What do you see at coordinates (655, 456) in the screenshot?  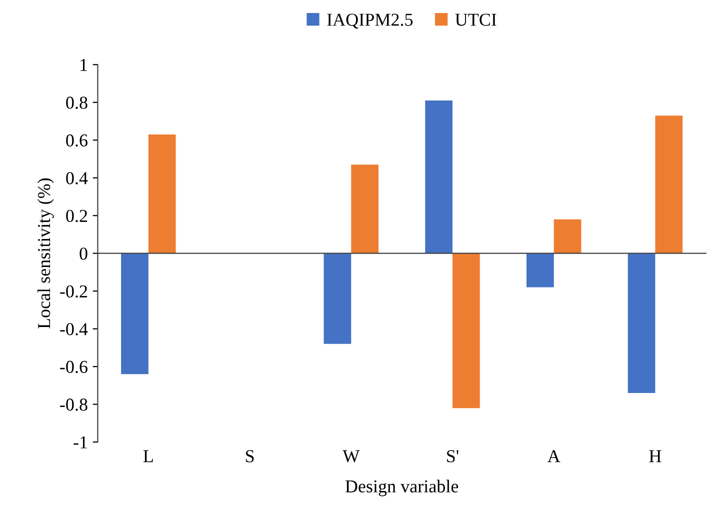 I see `x-tick-label: H` at bounding box center [655, 456].